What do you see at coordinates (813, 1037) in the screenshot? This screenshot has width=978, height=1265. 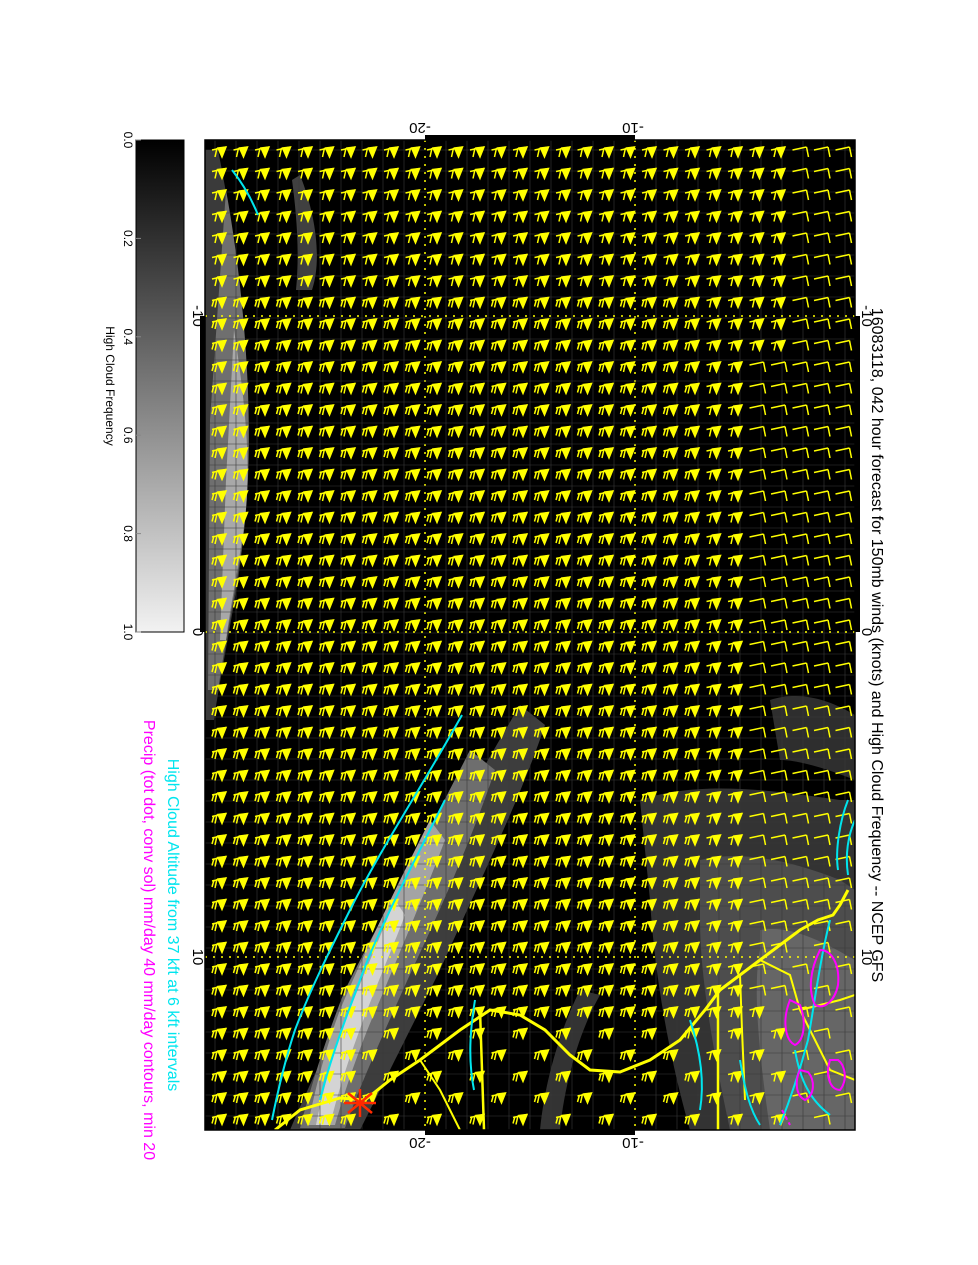 I see `precip-contours` at bounding box center [813, 1037].